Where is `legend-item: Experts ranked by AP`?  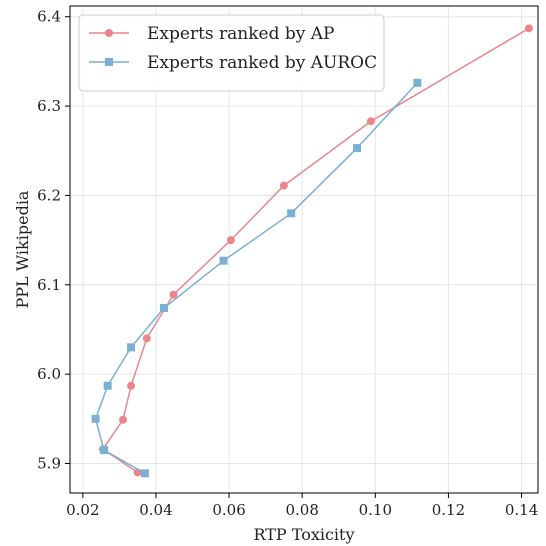 legend-item: Experts ranked by AP is located at coordinates (212, 34).